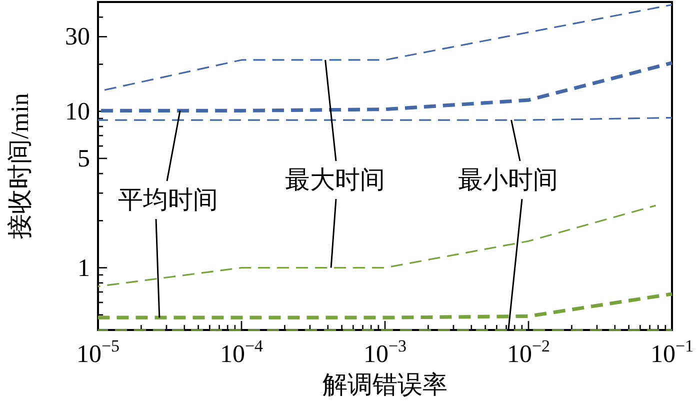 Image resolution: width=700 pixels, height=405 pixels. What do you see at coordinates (528, 352) in the screenshot?
I see `x-tick-label: 10$^{−2}$` at bounding box center [528, 352].